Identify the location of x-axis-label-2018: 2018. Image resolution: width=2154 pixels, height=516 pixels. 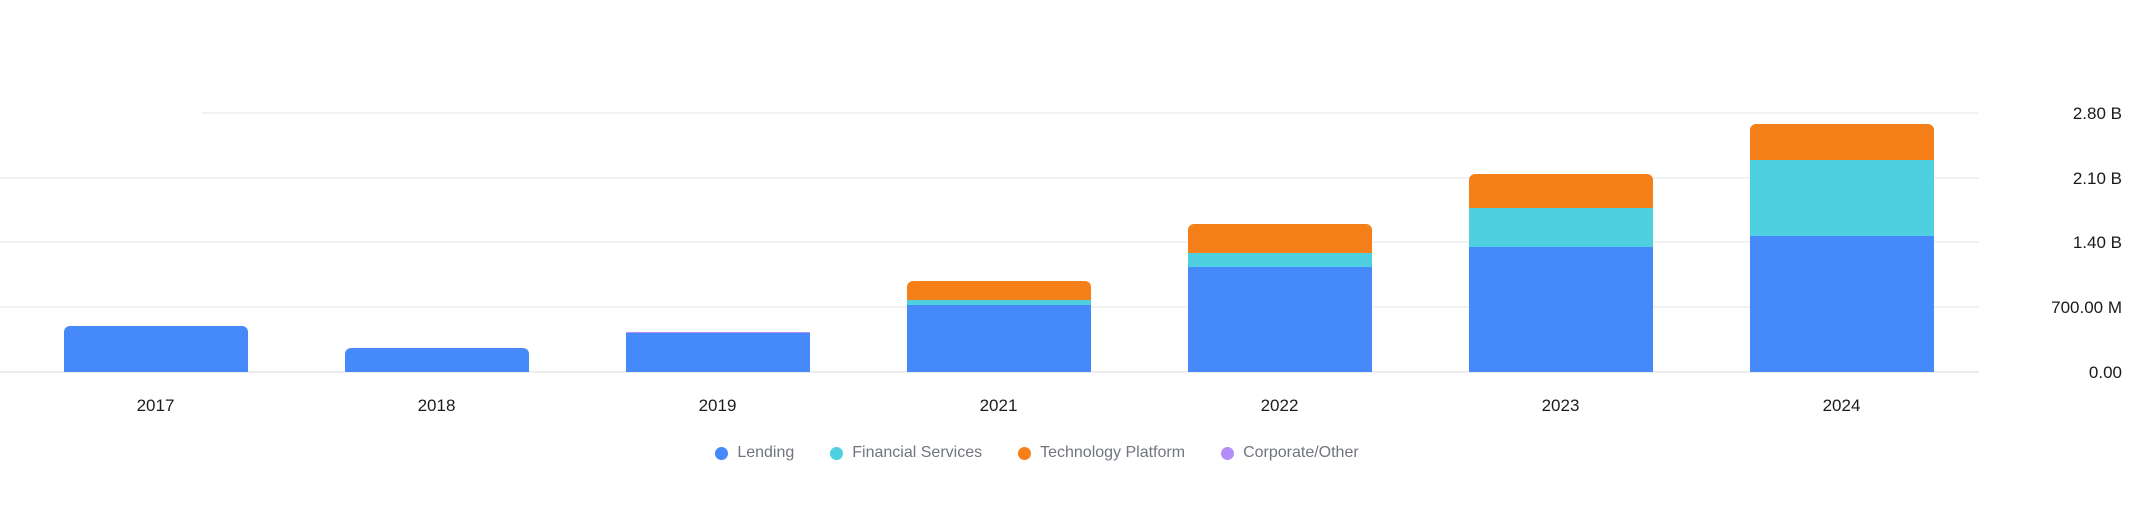
(436, 405).